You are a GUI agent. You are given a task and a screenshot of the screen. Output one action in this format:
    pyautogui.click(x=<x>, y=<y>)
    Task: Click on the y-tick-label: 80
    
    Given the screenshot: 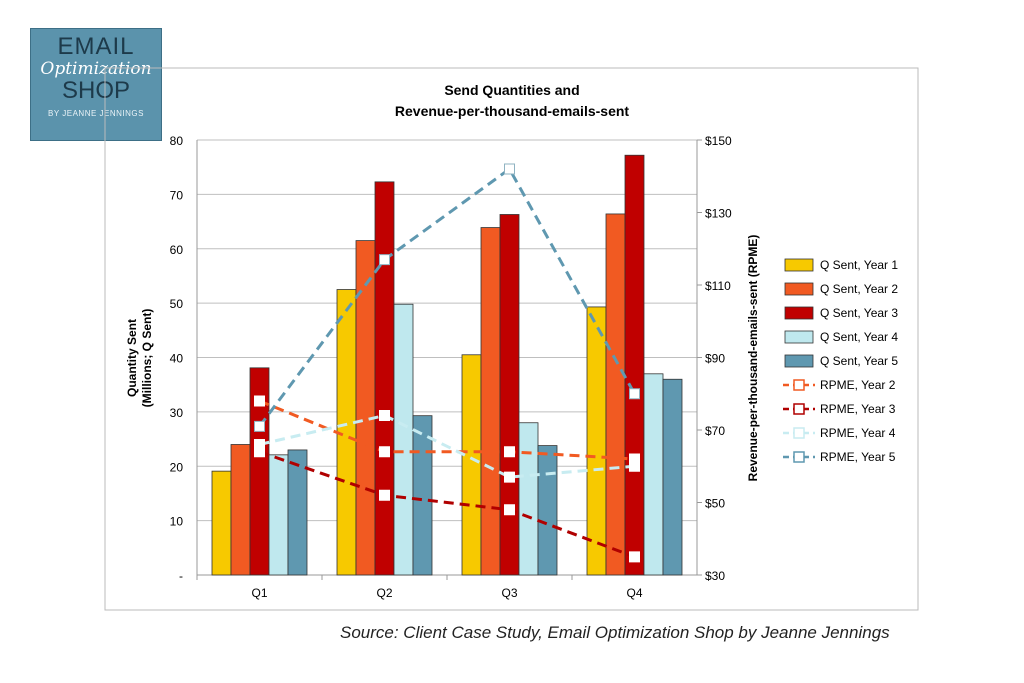 What is the action you would take?
    pyautogui.click(x=177, y=141)
    